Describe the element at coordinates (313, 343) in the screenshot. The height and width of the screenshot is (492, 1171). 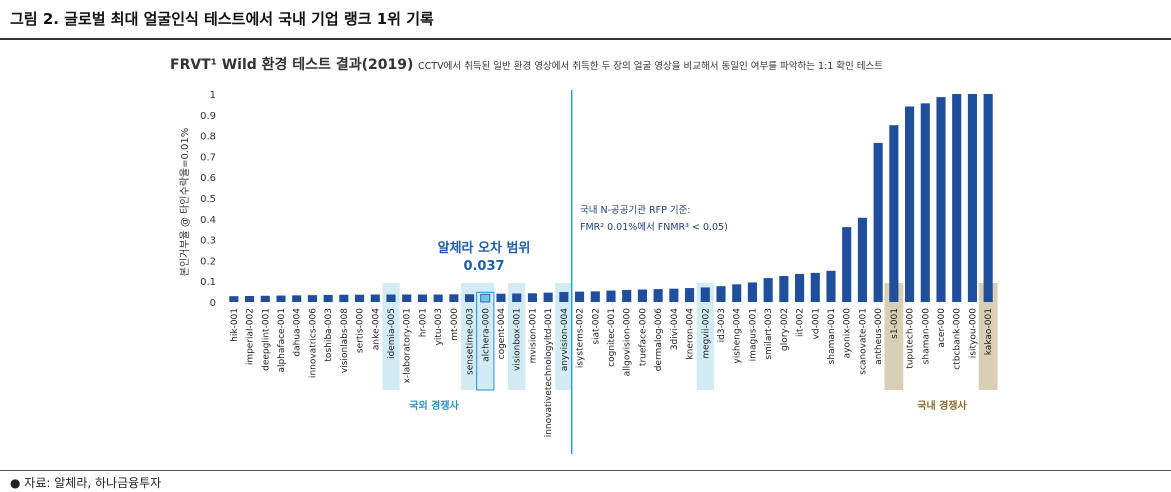
I see `x-tick-label: innovatrics-006` at that location.